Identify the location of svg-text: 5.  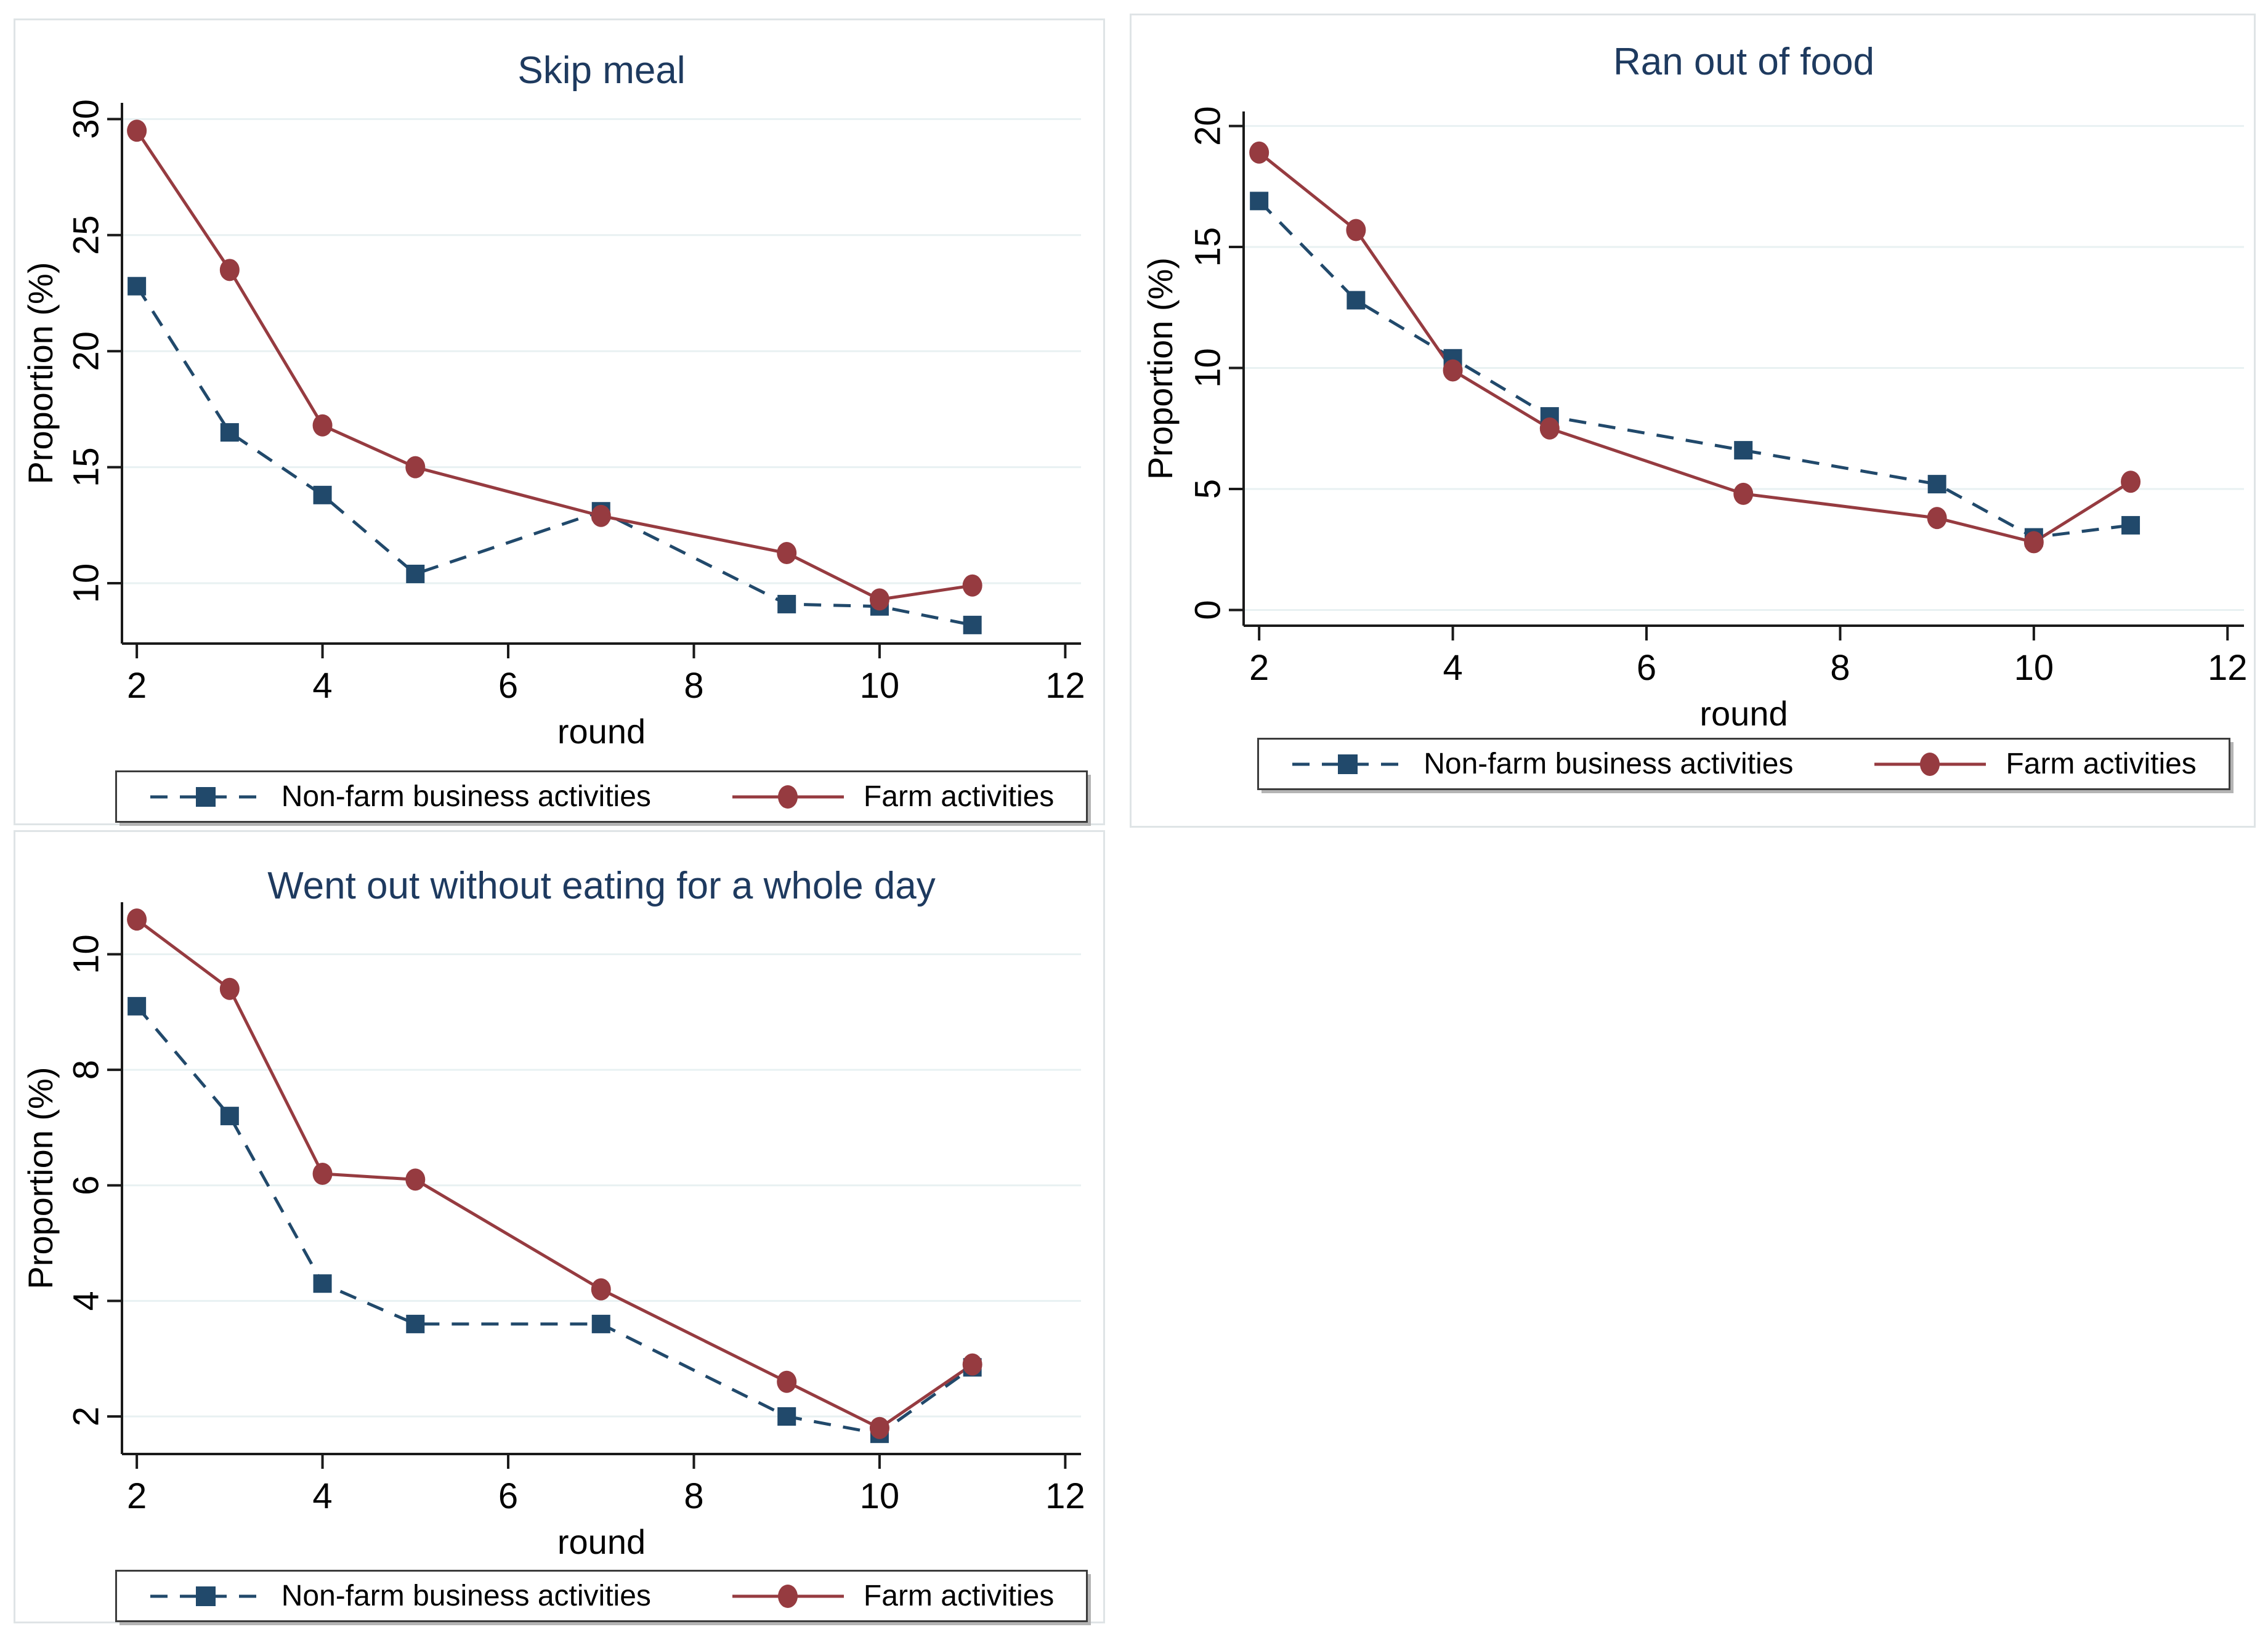
(1208, 489).